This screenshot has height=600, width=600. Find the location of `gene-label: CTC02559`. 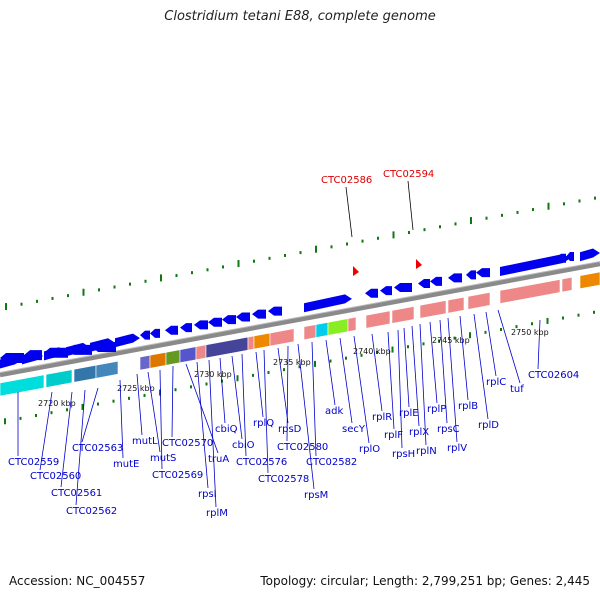

gene-label: CTC02559 is located at coordinates (33, 462).